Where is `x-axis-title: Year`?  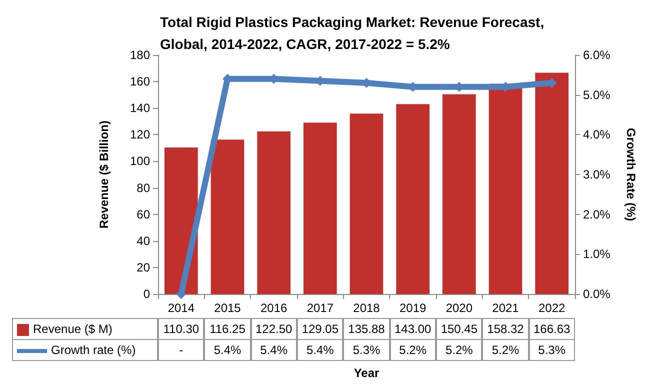
x-axis-title: Year is located at coordinates (367, 373).